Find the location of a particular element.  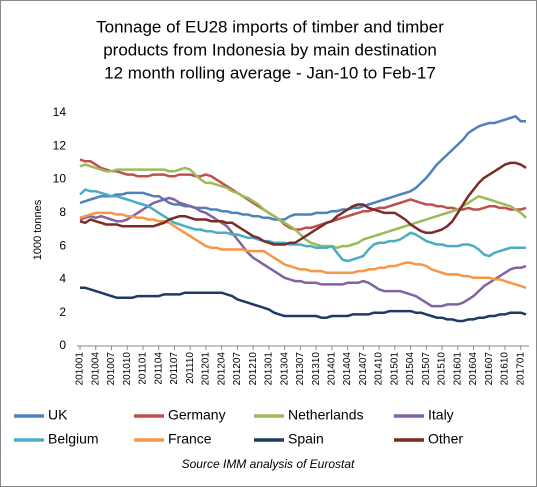

x-tick-label: 201604 is located at coordinates (473, 369).